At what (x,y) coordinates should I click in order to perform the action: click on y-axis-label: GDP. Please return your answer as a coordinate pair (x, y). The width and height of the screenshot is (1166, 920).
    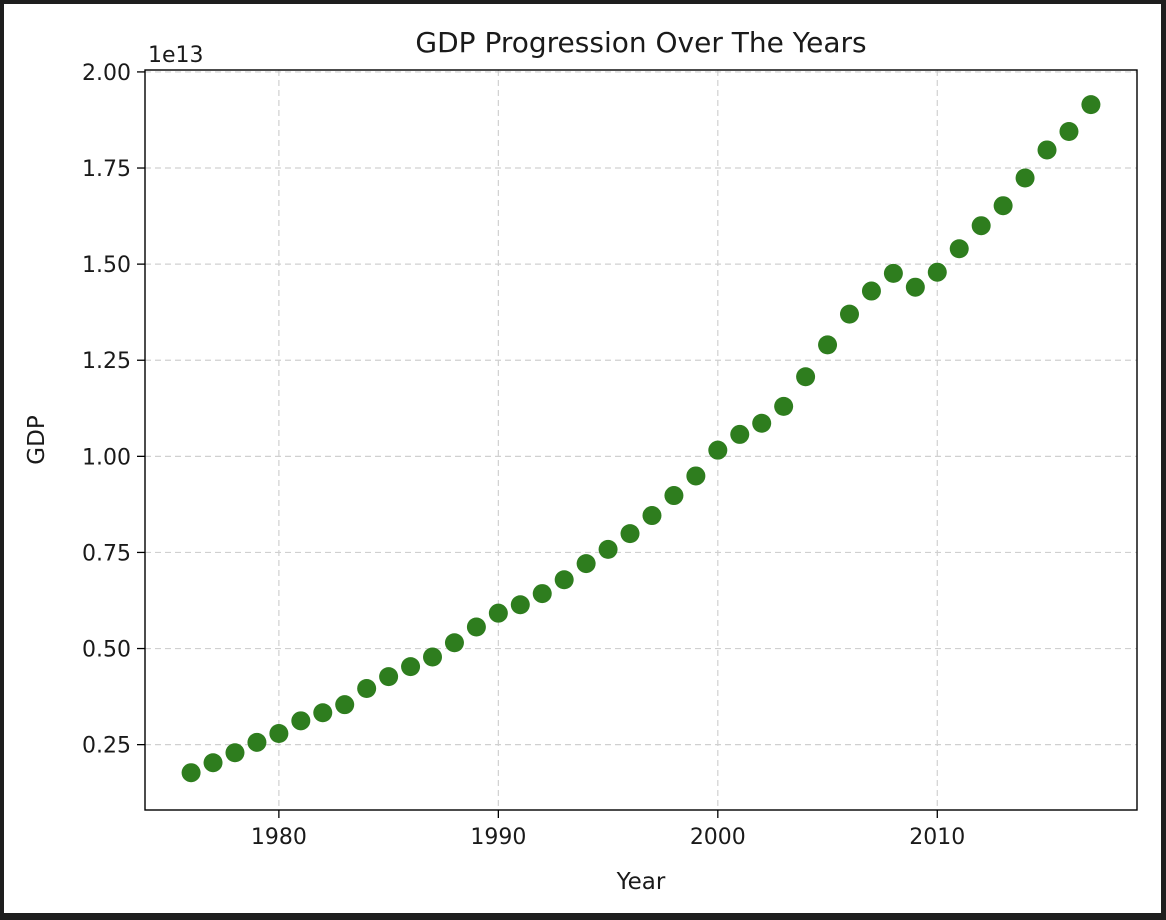
    Looking at the image, I should click on (37, 440).